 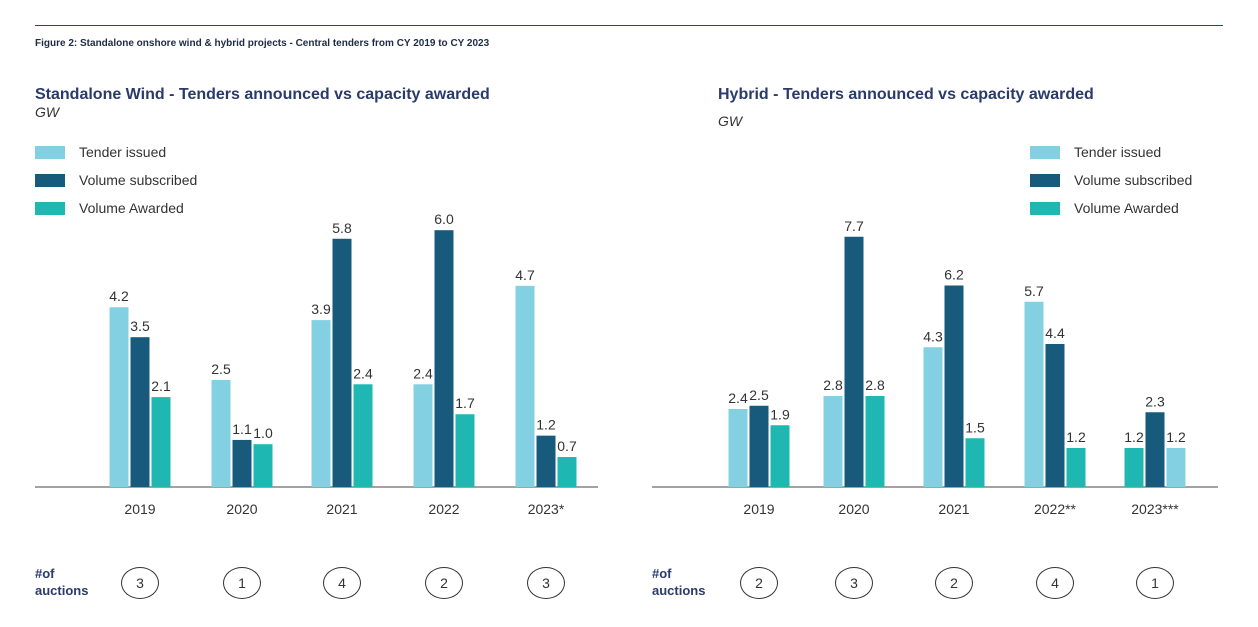 I want to click on top-rule, so click(x=629, y=25).